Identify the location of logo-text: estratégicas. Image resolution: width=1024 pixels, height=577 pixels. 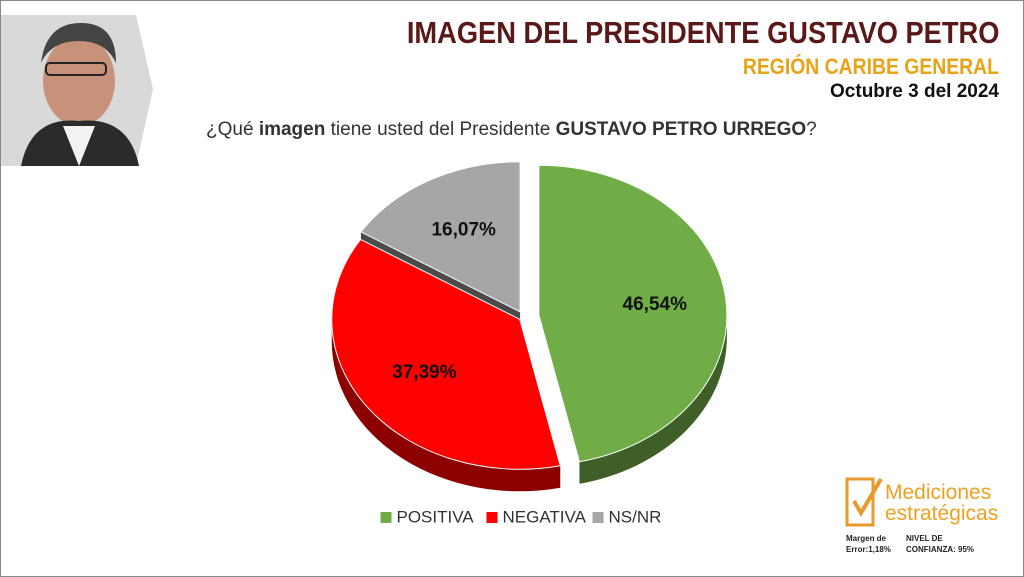
(941, 513).